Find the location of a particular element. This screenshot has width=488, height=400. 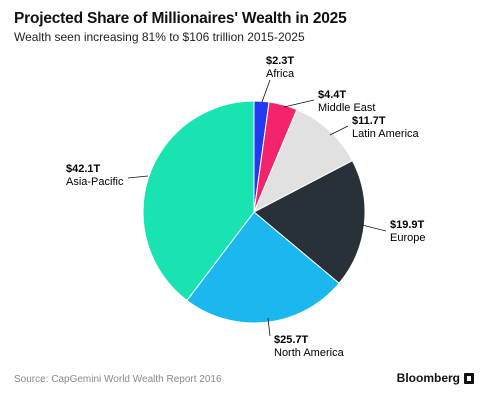

slice-value-label: $4.4T is located at coordinates (332, 95).